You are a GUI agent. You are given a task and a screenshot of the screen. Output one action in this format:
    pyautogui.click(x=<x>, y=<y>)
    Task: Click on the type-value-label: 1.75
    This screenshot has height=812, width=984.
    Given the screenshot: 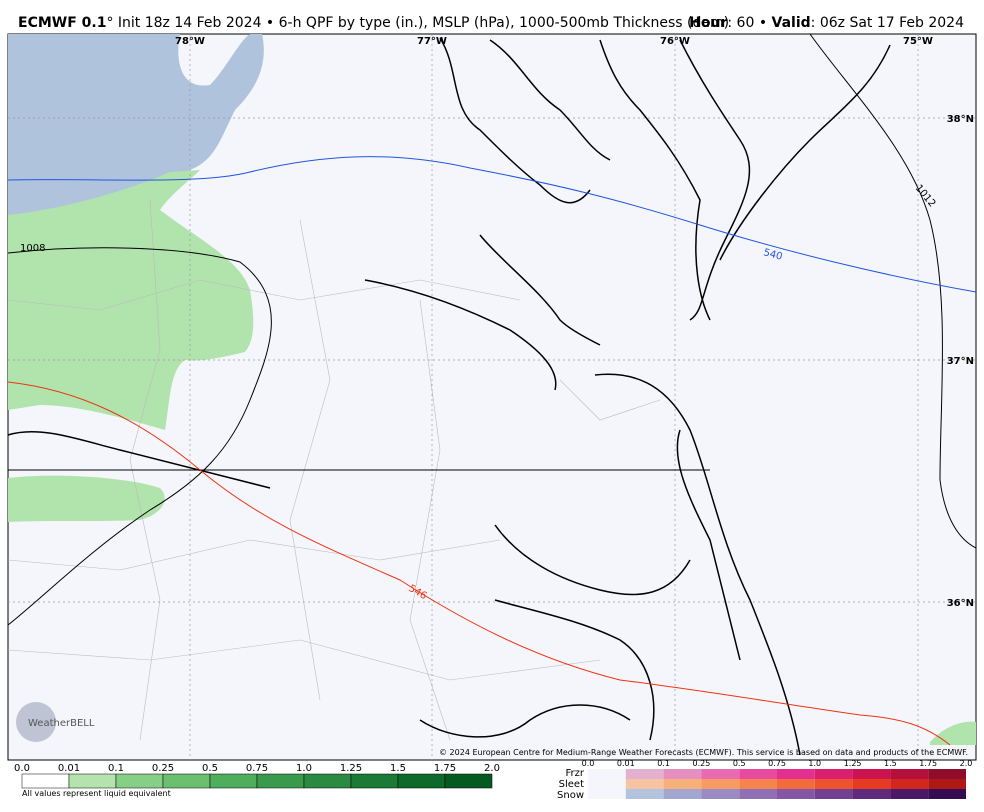 What is the action you would take?
    pyautogui.click(x=928, y=763)
    